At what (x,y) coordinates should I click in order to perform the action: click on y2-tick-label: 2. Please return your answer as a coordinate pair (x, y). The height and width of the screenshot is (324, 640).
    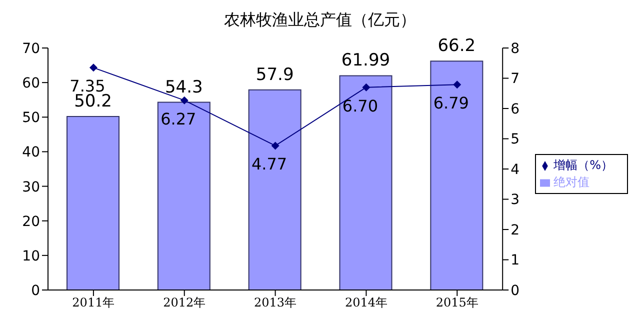
    Looking at the image, I should click on (515, 230).